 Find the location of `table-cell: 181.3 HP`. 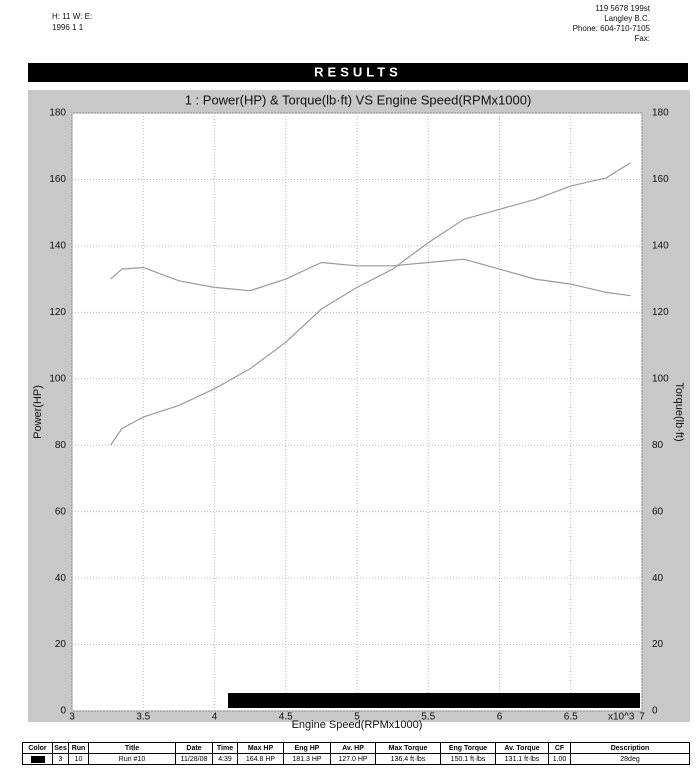

table-cell: 181.3 HP is located at coordinates (307, 759).